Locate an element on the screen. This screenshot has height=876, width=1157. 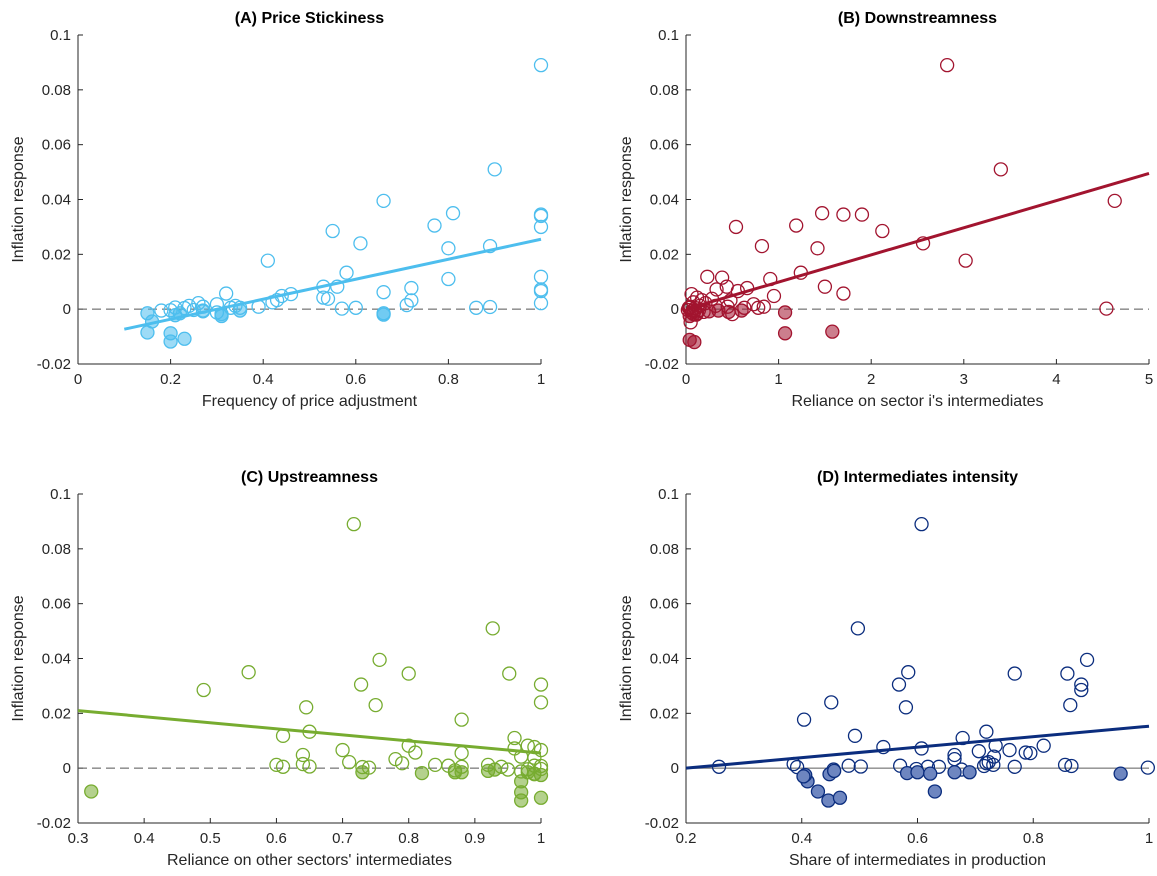
y-tick-label: 0.06 is located at coordinates (56, 145).